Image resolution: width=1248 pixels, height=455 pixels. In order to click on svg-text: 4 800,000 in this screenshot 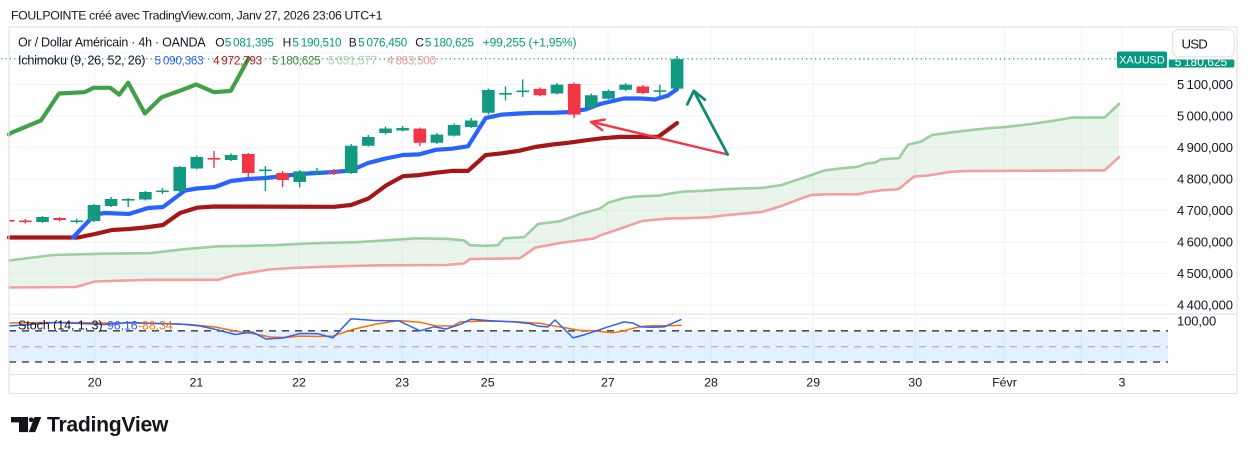, I will do `click(1205, 179)`.